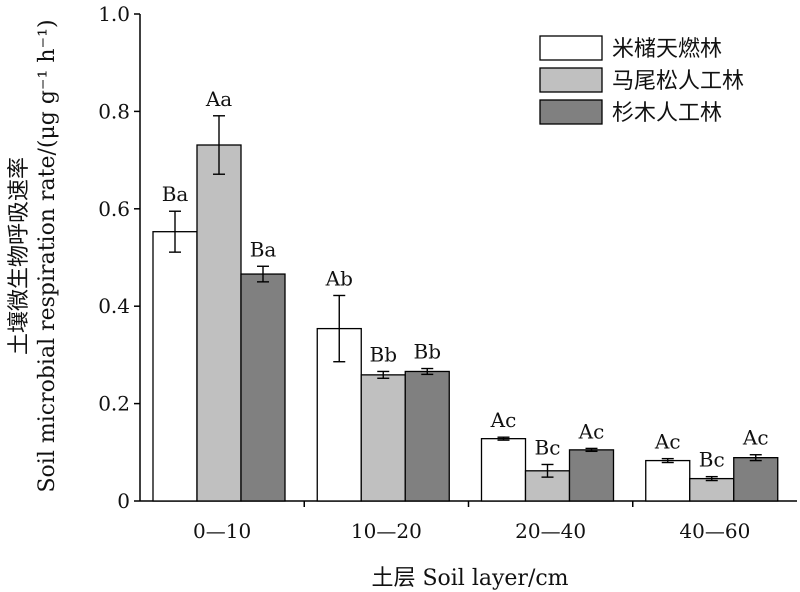  Describe the element at coordinates (114, 111) in the screenshot. I see `y-tick-label: 0.8` at that location.